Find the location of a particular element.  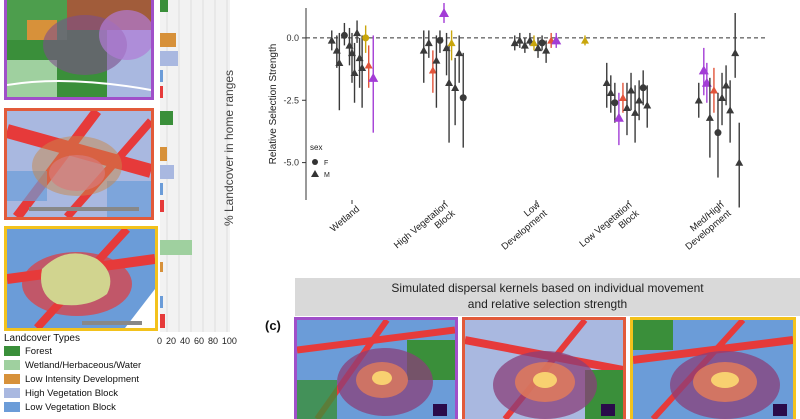

tick-40: 40 is located at coordinates (184, 341).